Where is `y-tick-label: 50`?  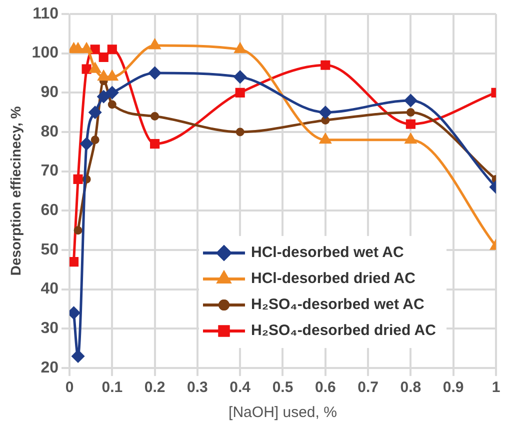
y-tick-label: 50 is located at coordinates (49, 249).